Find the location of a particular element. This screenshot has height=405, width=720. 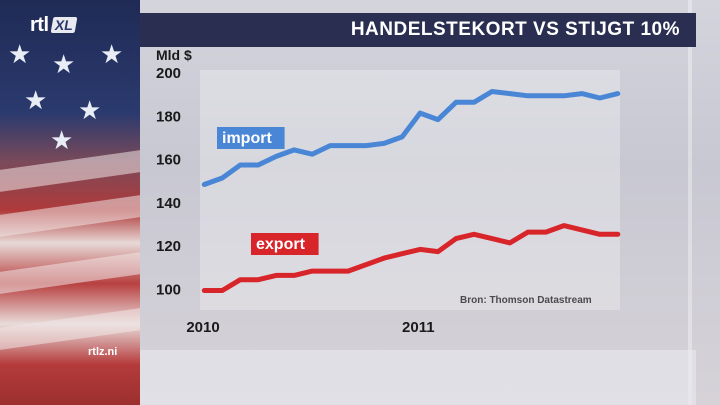

y-axis-label: Mld $ is located at coordinates (174, 55).